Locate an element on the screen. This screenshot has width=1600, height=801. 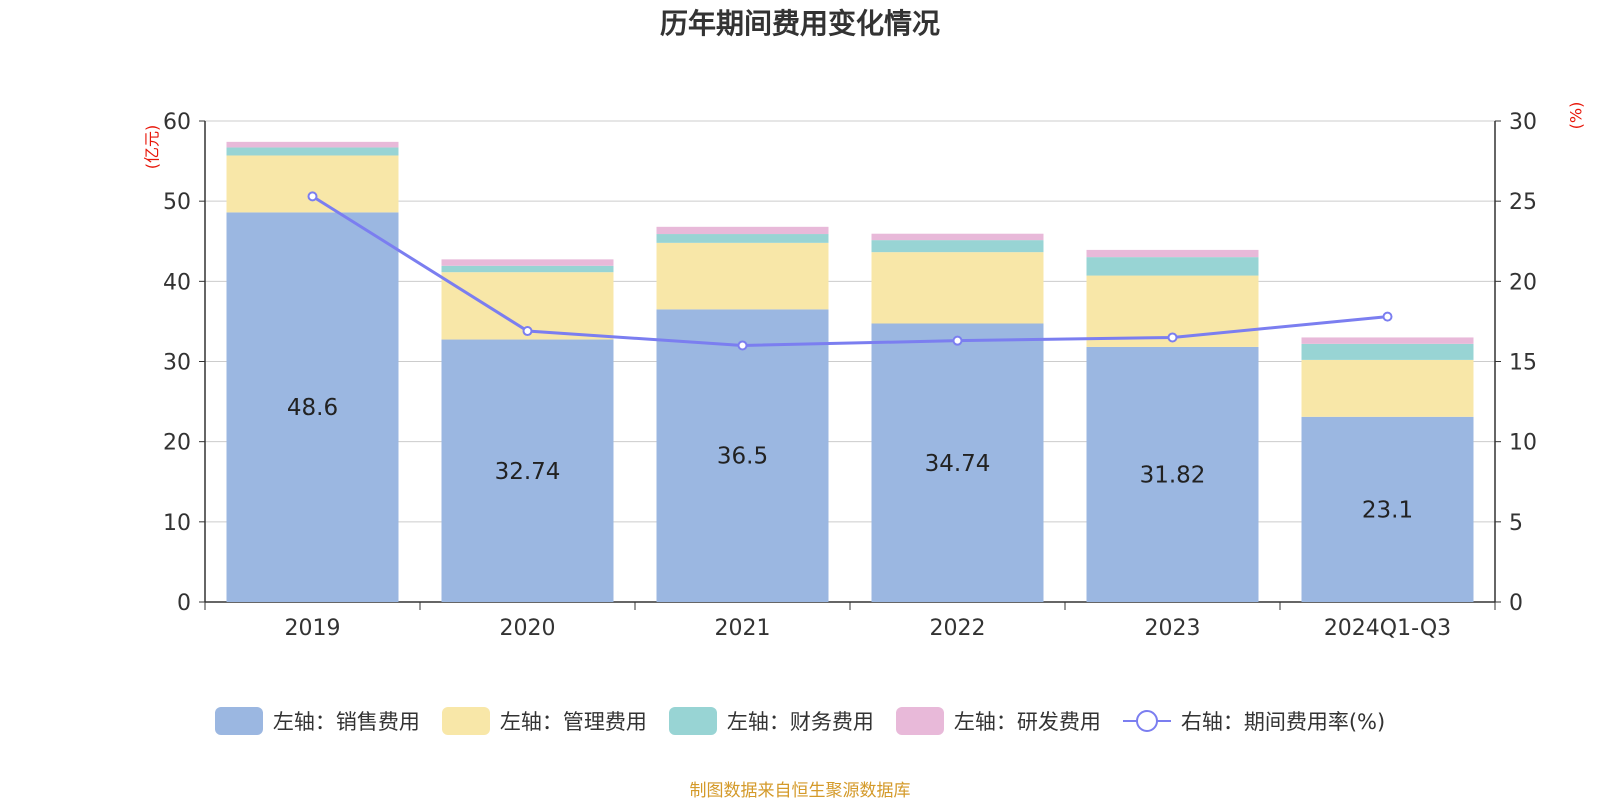
legend-swatch-finance is located at coordinates (692, 721).